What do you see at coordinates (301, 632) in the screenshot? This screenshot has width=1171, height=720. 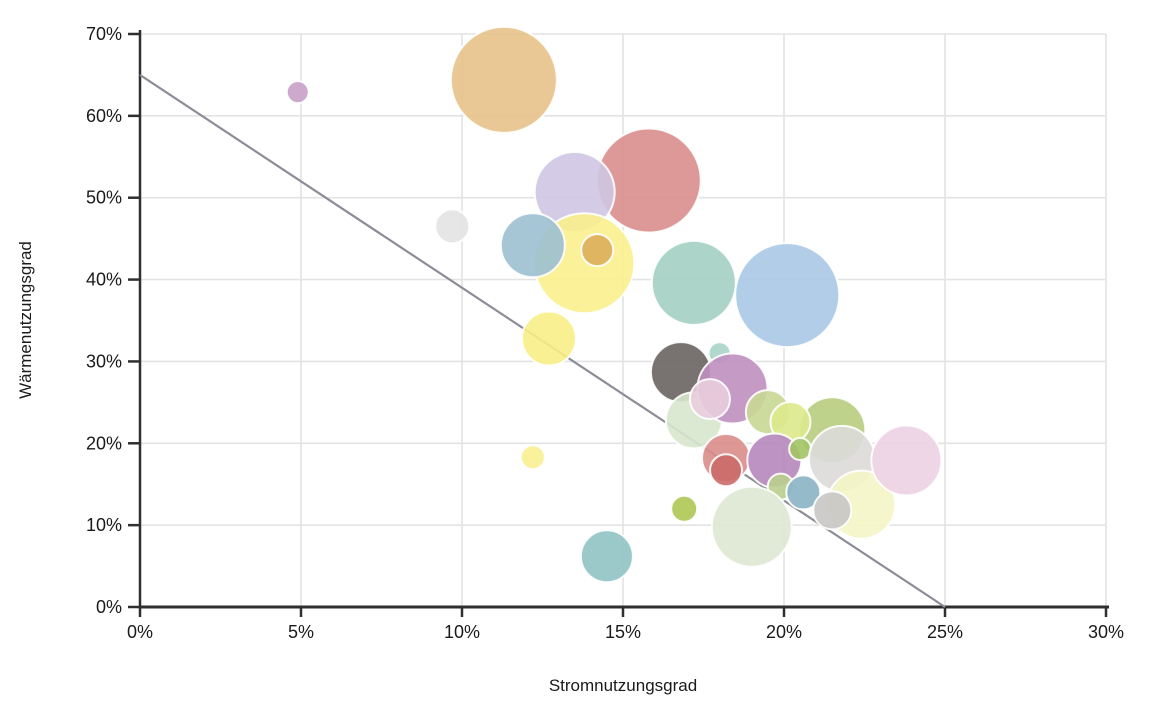 I see `x-tick-label: 5%` at bounding box center [301, 632].